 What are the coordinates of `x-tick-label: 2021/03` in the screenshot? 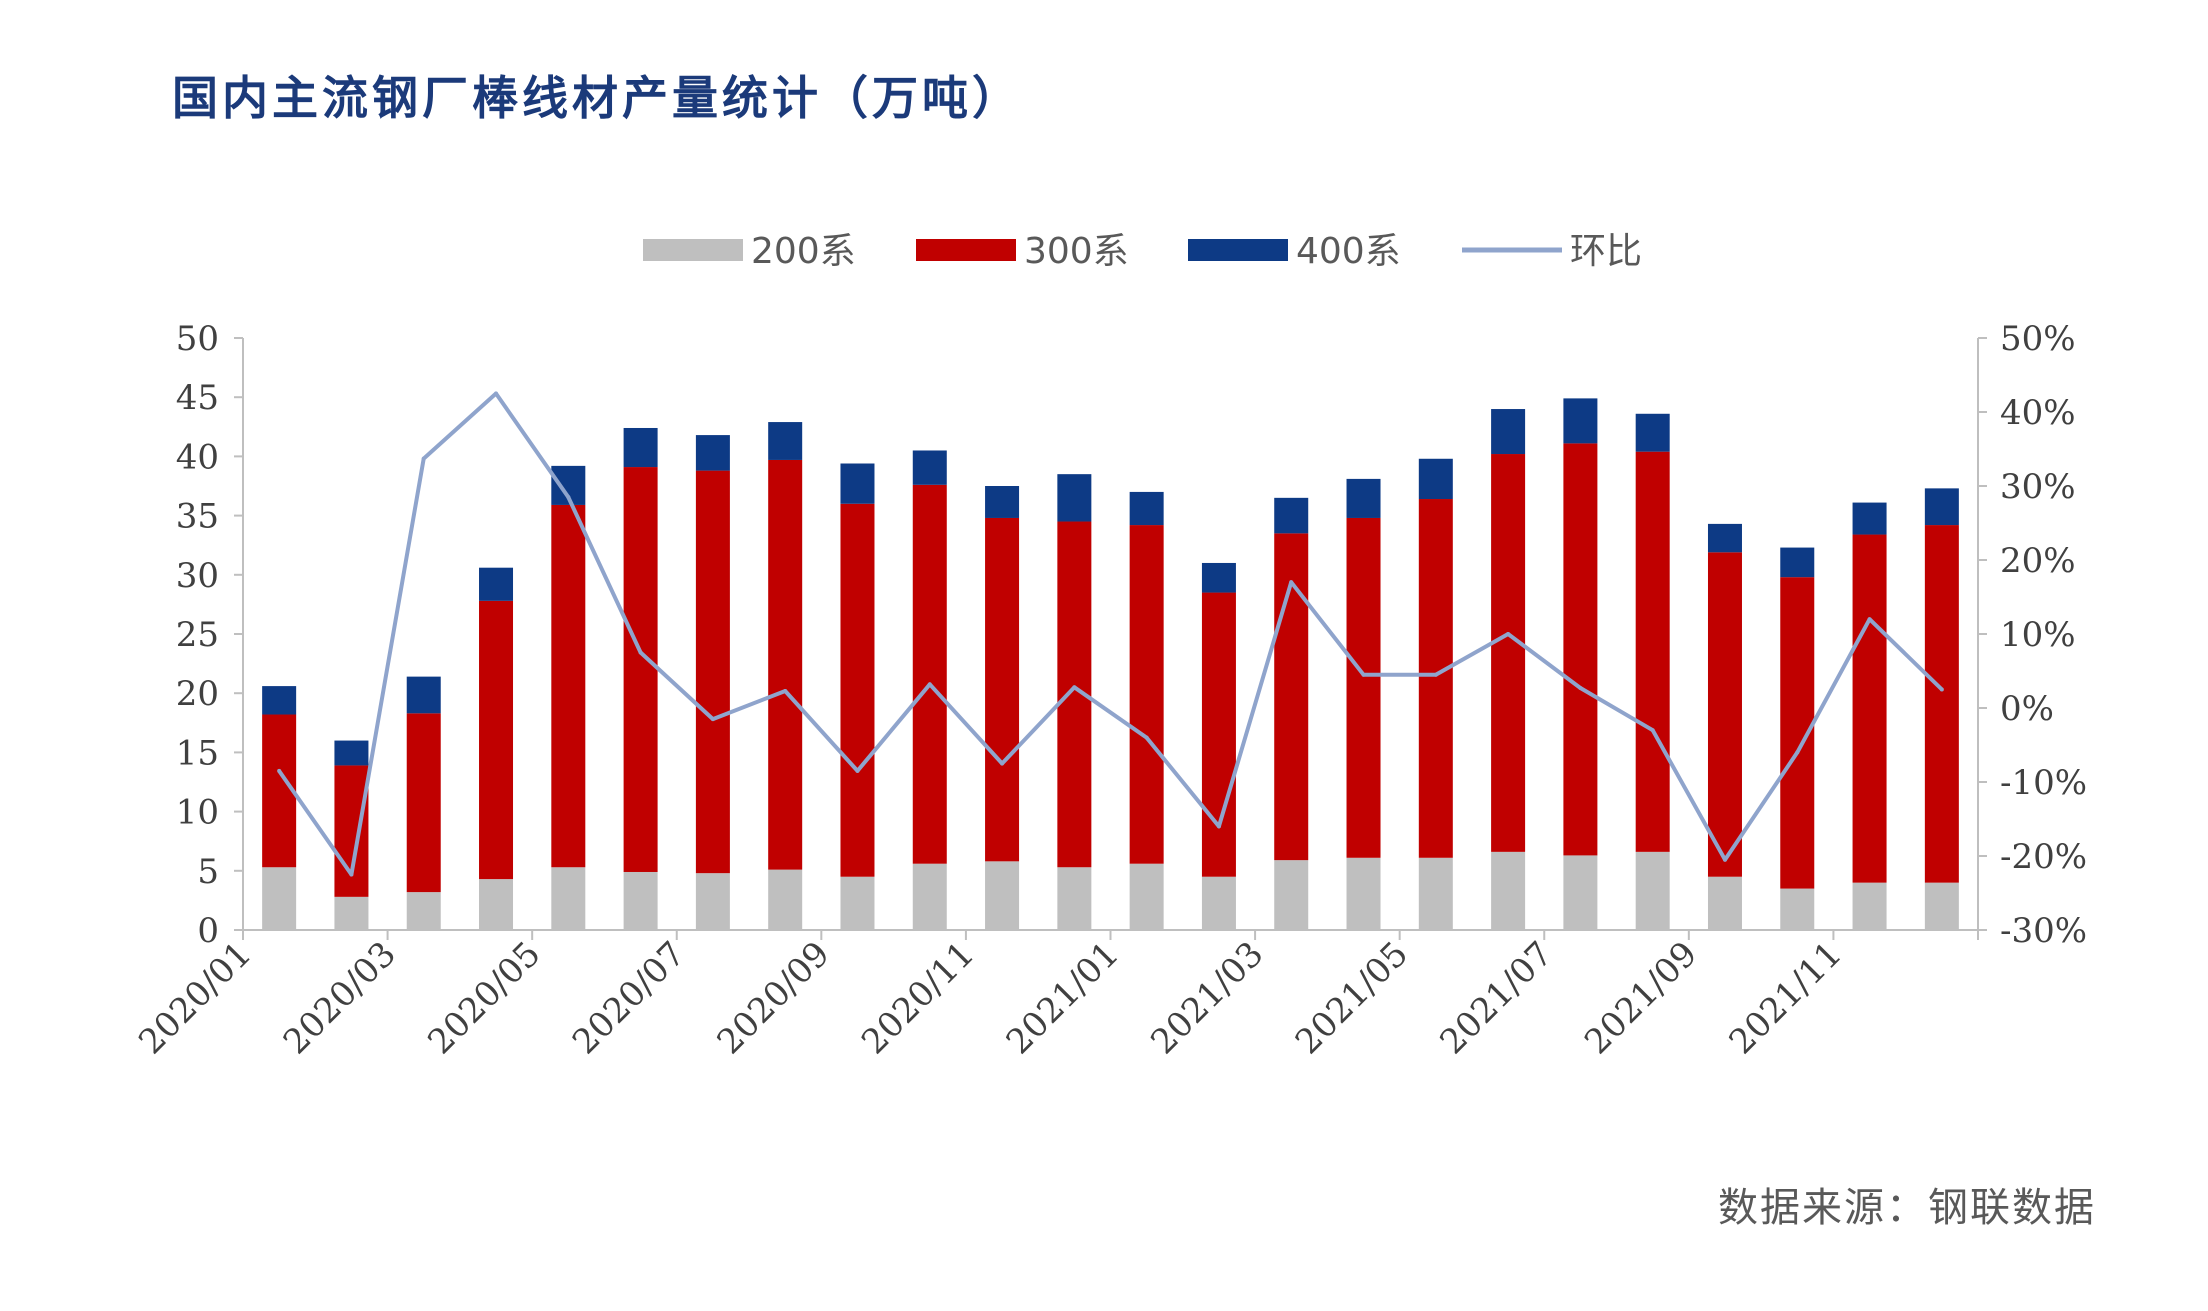 It's located at (1207, 998).